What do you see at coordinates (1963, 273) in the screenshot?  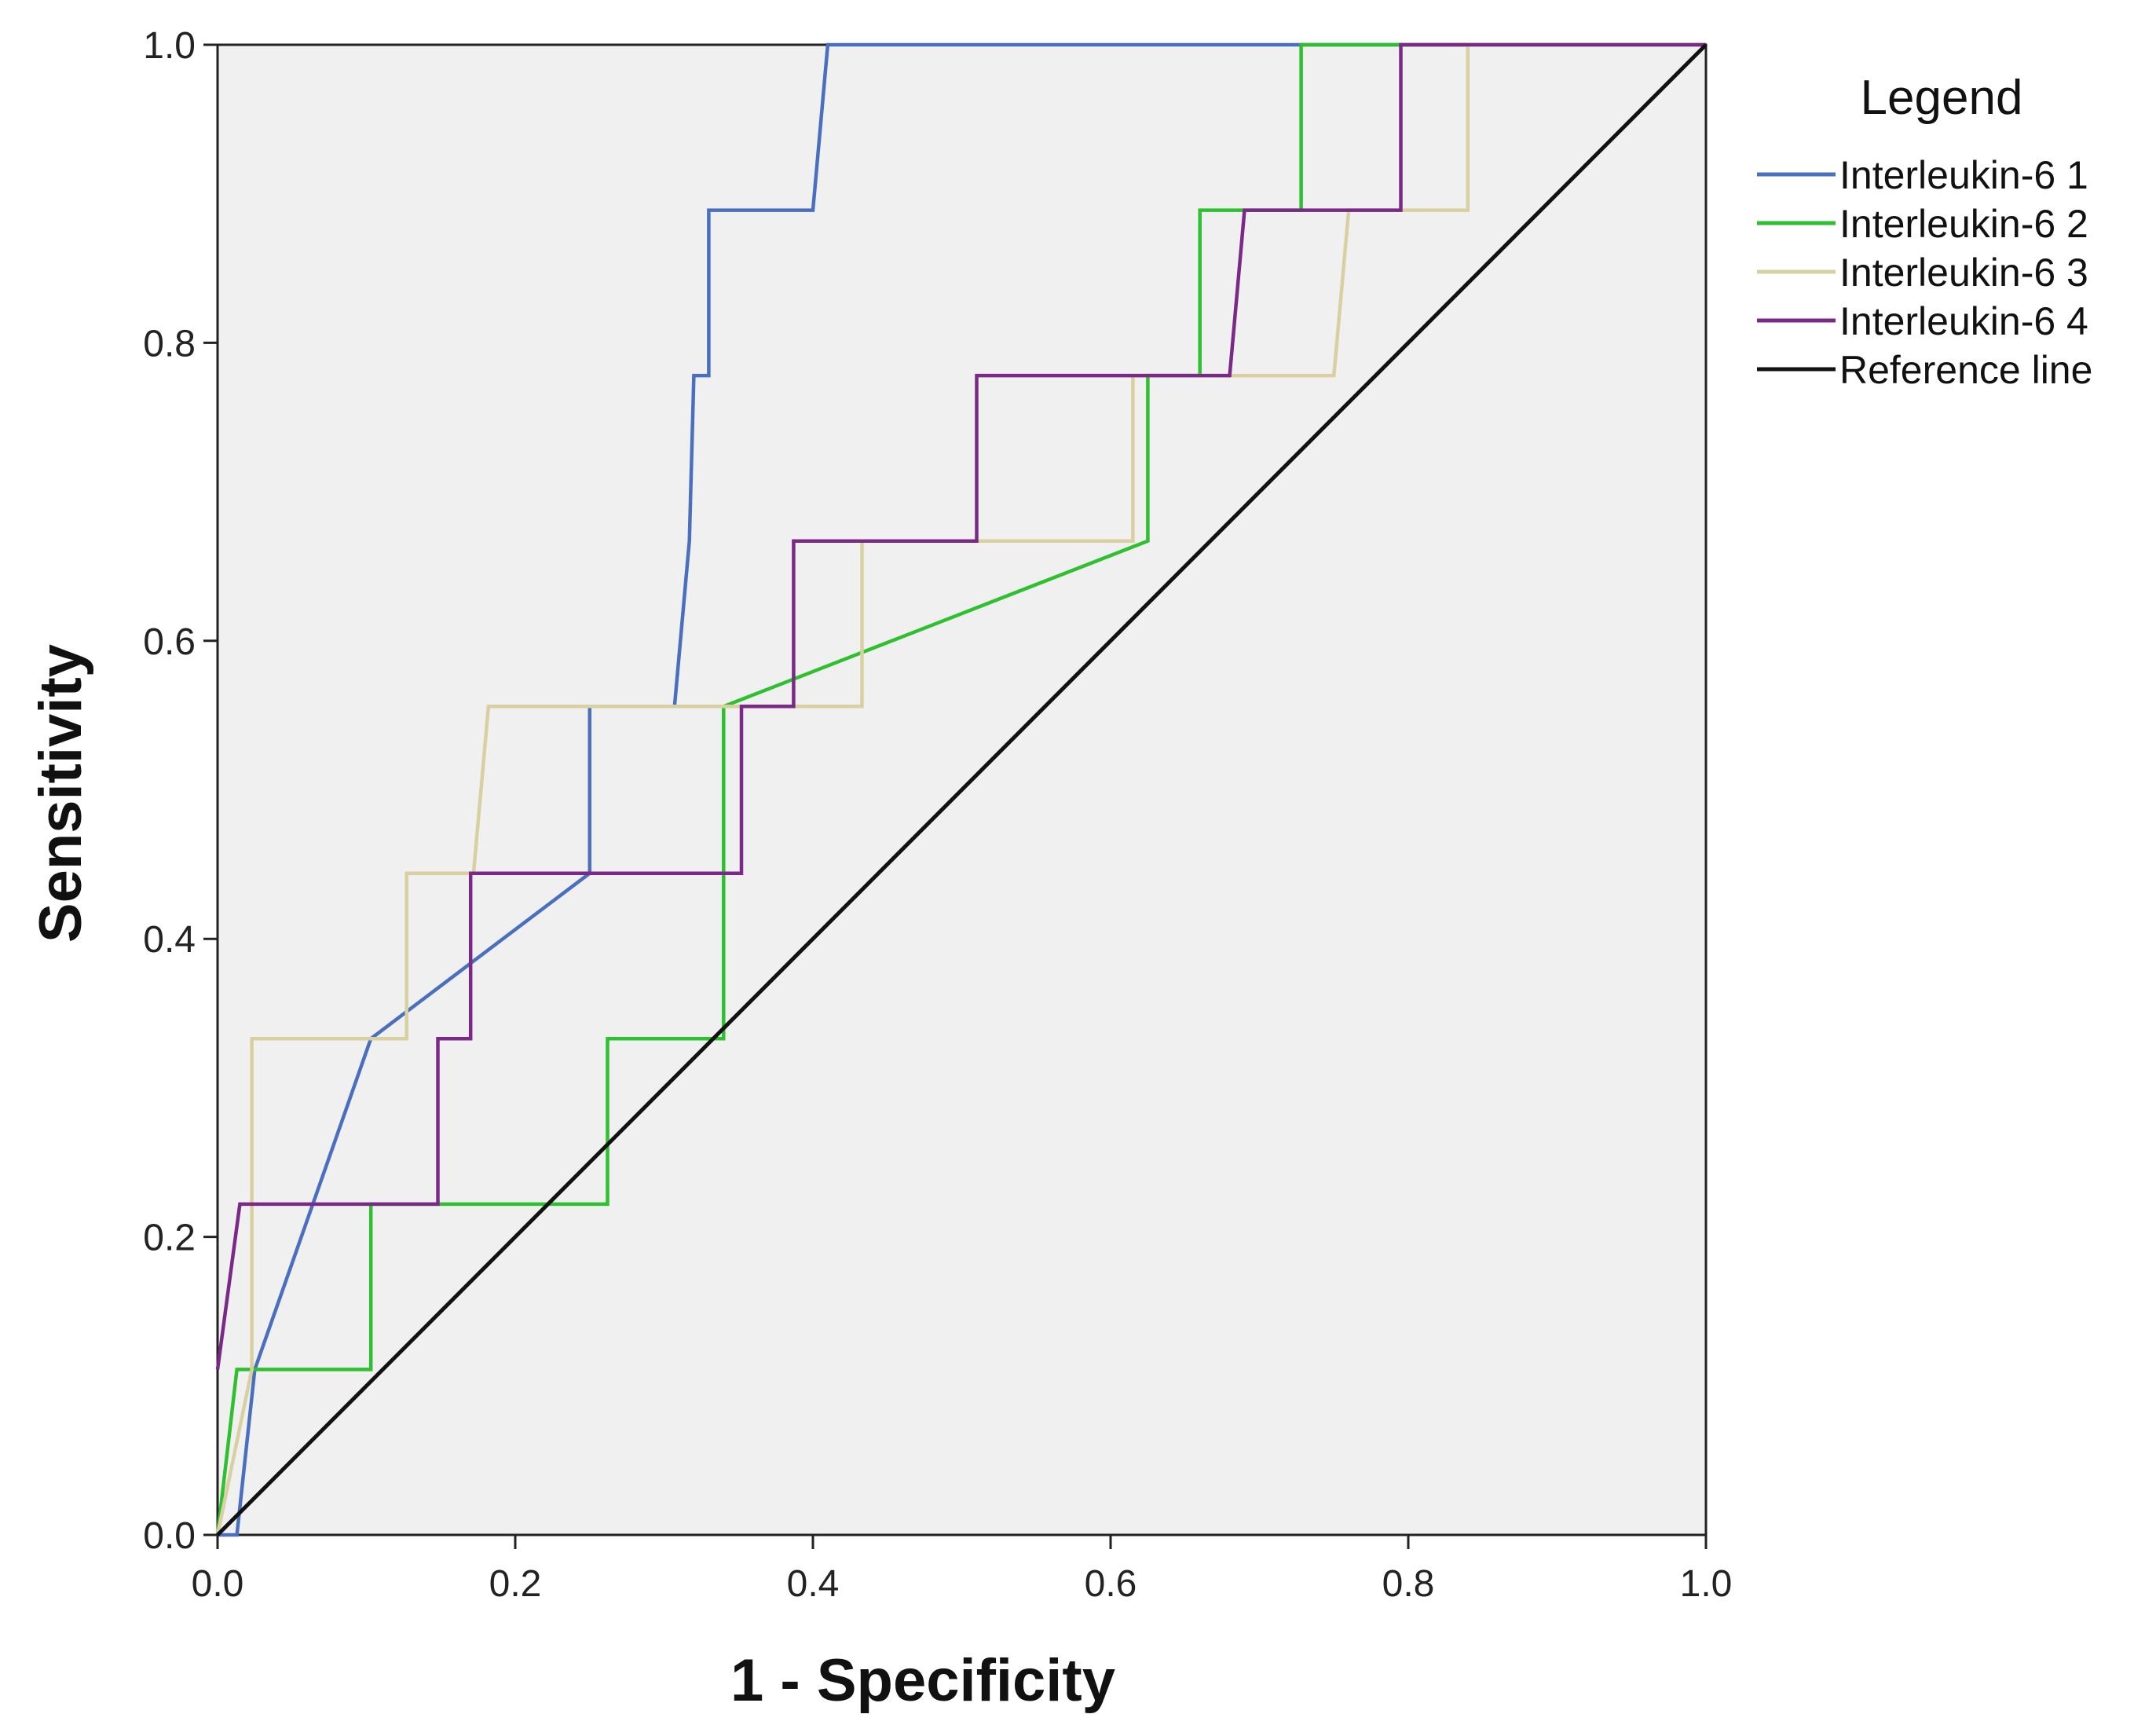 I see `legend-label-3: Interleukin-6 3` at bounding box center [1963, 273].